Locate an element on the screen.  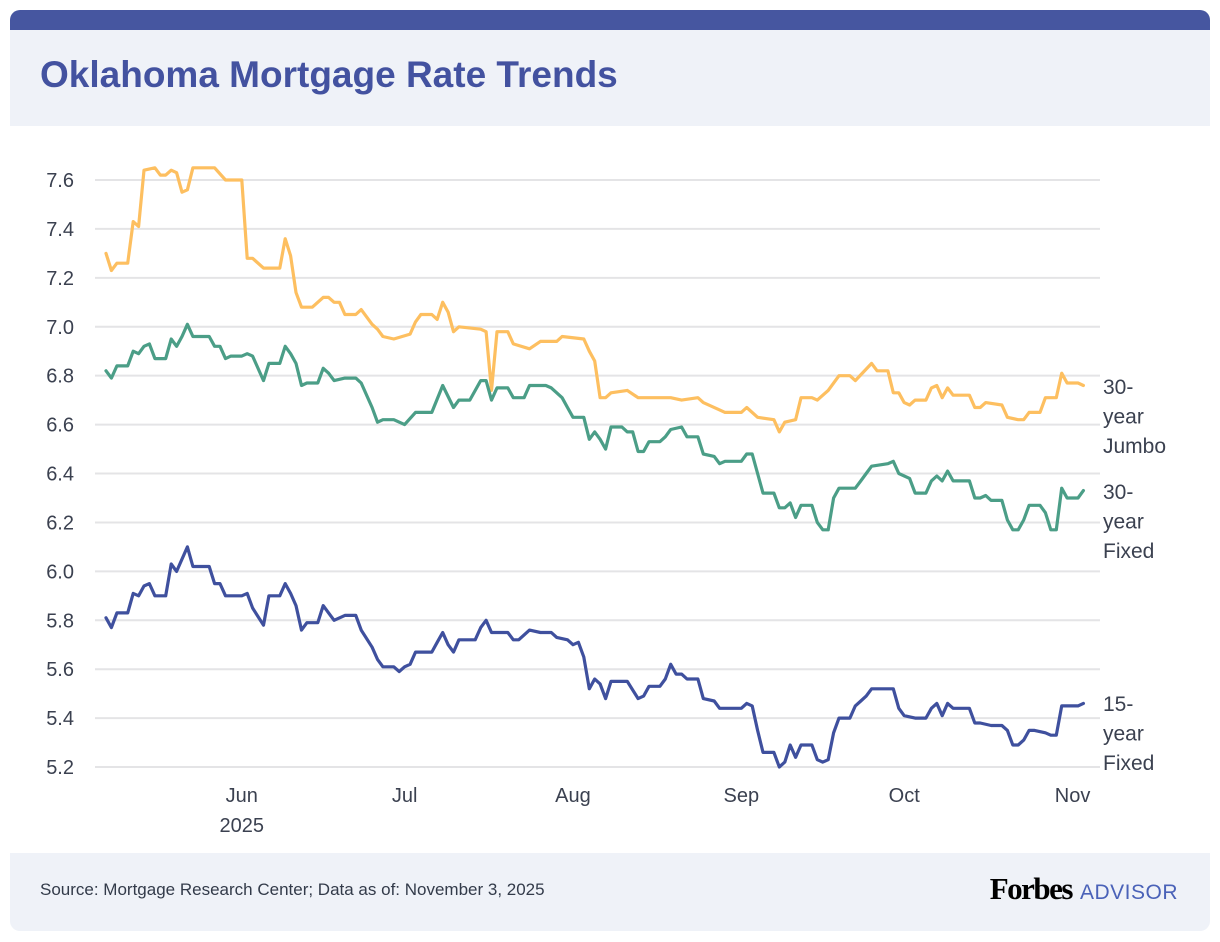
y-tick-label: 6.4 is located at coordinates (60, 475).